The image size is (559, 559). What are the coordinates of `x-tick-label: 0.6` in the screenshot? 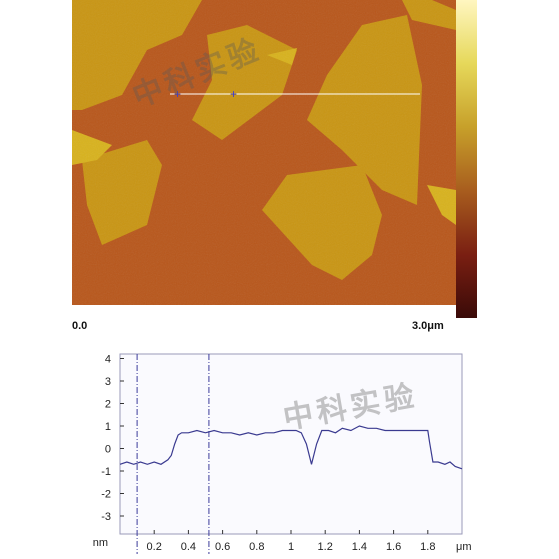 It's located at (222, 547).